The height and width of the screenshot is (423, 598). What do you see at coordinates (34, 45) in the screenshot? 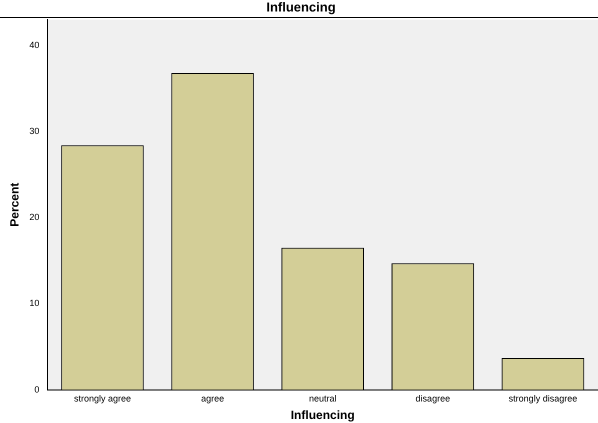
I see `y-tick-label: 40` at bounding box center [34, 45].